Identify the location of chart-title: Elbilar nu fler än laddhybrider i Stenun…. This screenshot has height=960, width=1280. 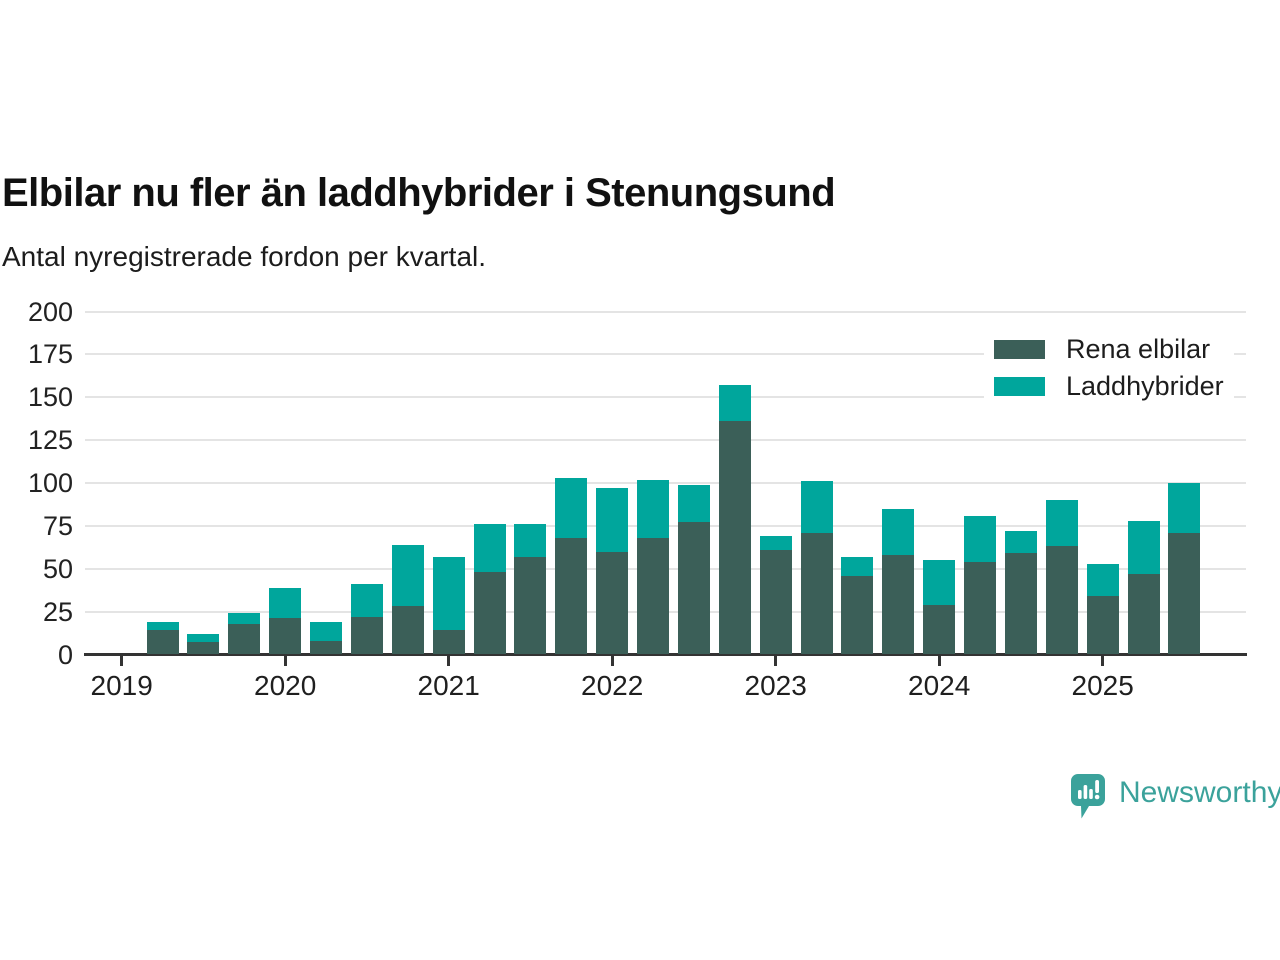
(419, 192).